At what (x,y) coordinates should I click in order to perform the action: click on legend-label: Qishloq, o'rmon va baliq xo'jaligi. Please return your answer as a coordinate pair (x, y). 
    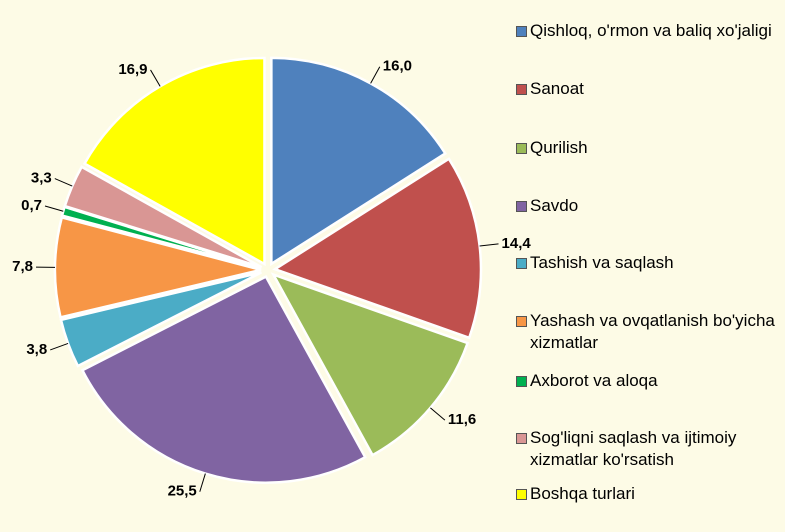
    Looking at the image, I should click on (651, 30).